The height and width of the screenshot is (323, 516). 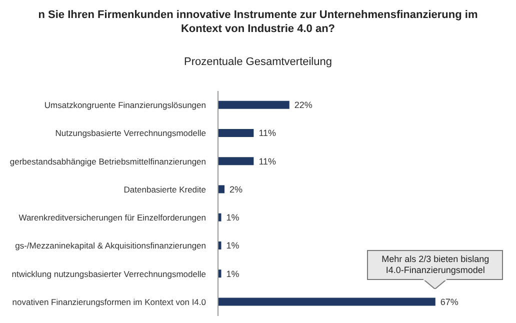 What do you see at coordinates (258, 22) in the screenshot?
I see `chart-title: n Sie Ihren Firmenkunden innovative Instrumente zur Unternehmensfinanzierung im Kontext von Industrie 4.0 an?` at bounding box center [258, 22].